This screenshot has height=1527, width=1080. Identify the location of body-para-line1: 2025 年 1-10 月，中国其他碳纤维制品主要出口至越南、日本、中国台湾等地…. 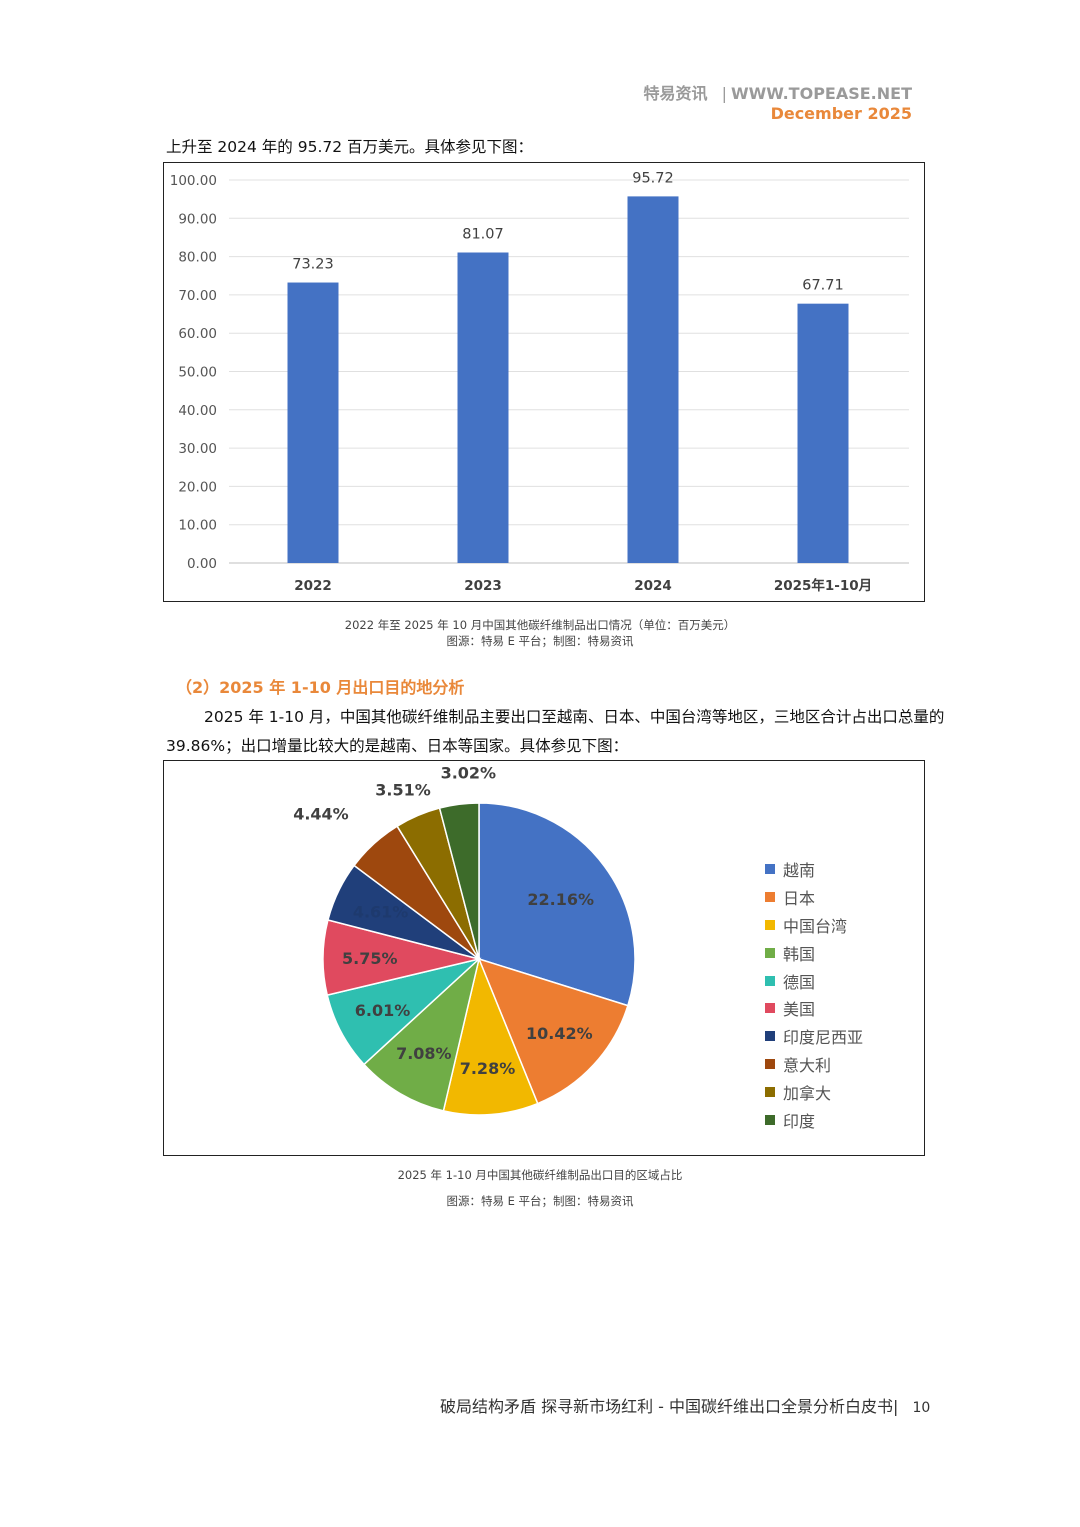
(574, 717).